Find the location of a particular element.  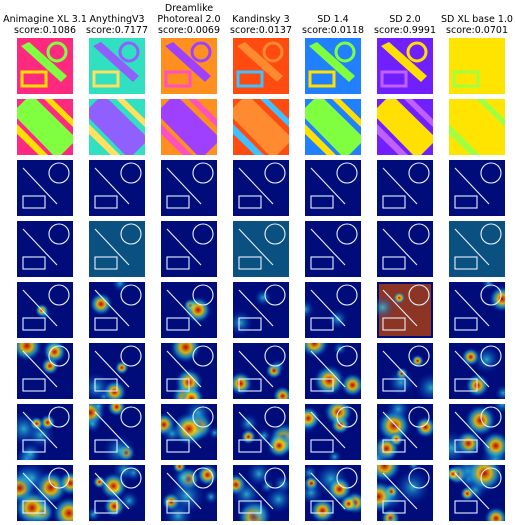

column-header: Dreamlike is located at coordinates (189, 8).